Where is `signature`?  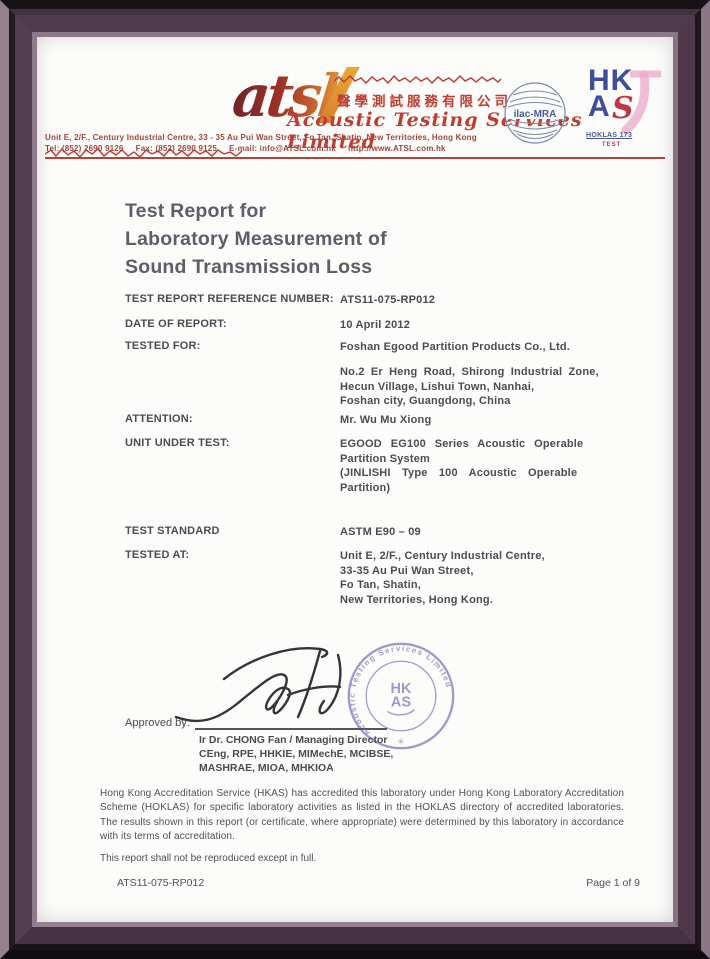 signature is located at coordinates (258, 685).